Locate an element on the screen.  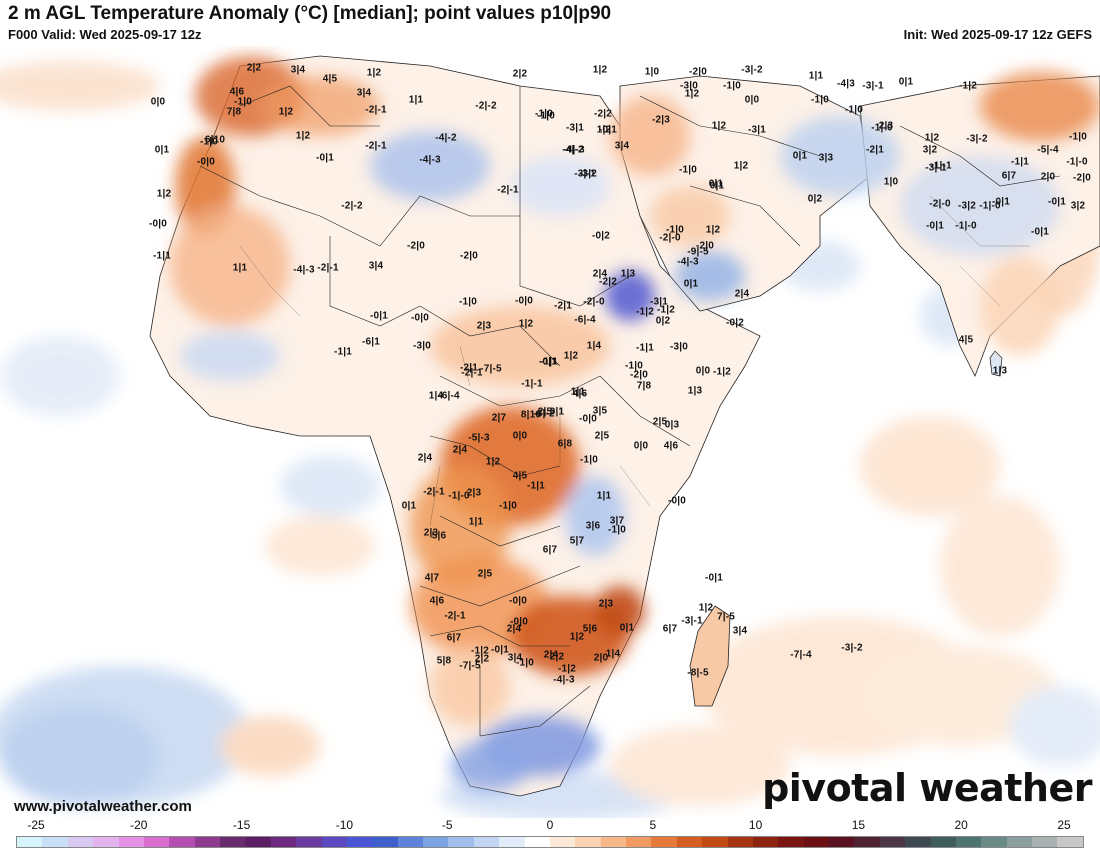
colorbar-tick-label: 5 is located at coordinates (653, 825).